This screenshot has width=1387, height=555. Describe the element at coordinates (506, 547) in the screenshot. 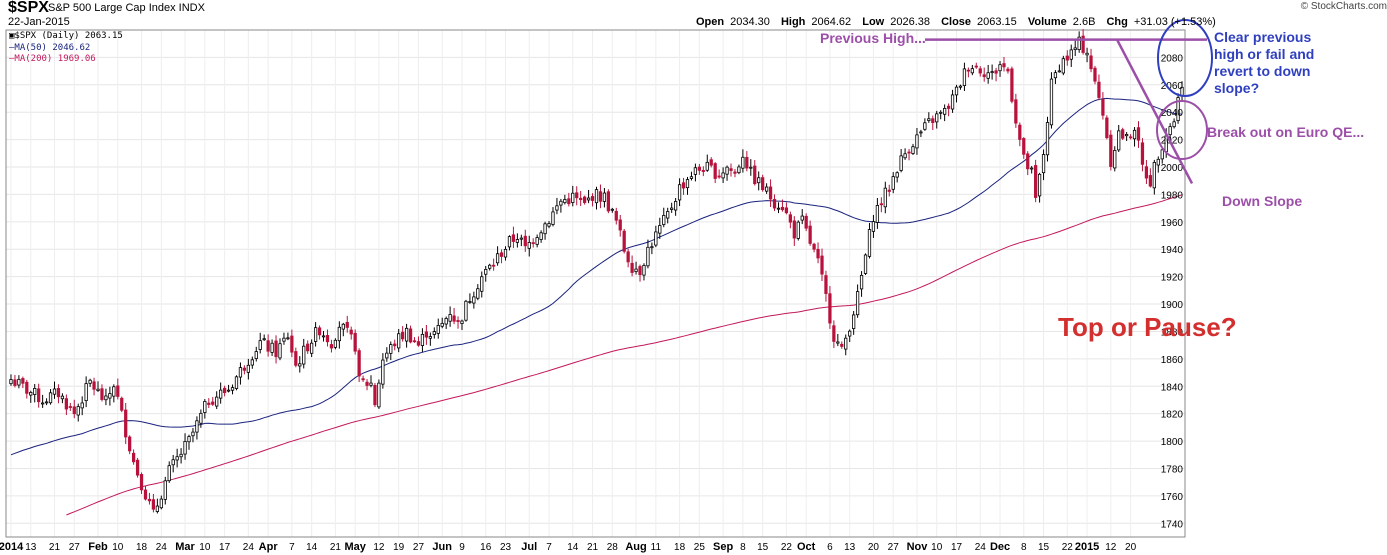

I see `x-tick-label: 23` at that location.